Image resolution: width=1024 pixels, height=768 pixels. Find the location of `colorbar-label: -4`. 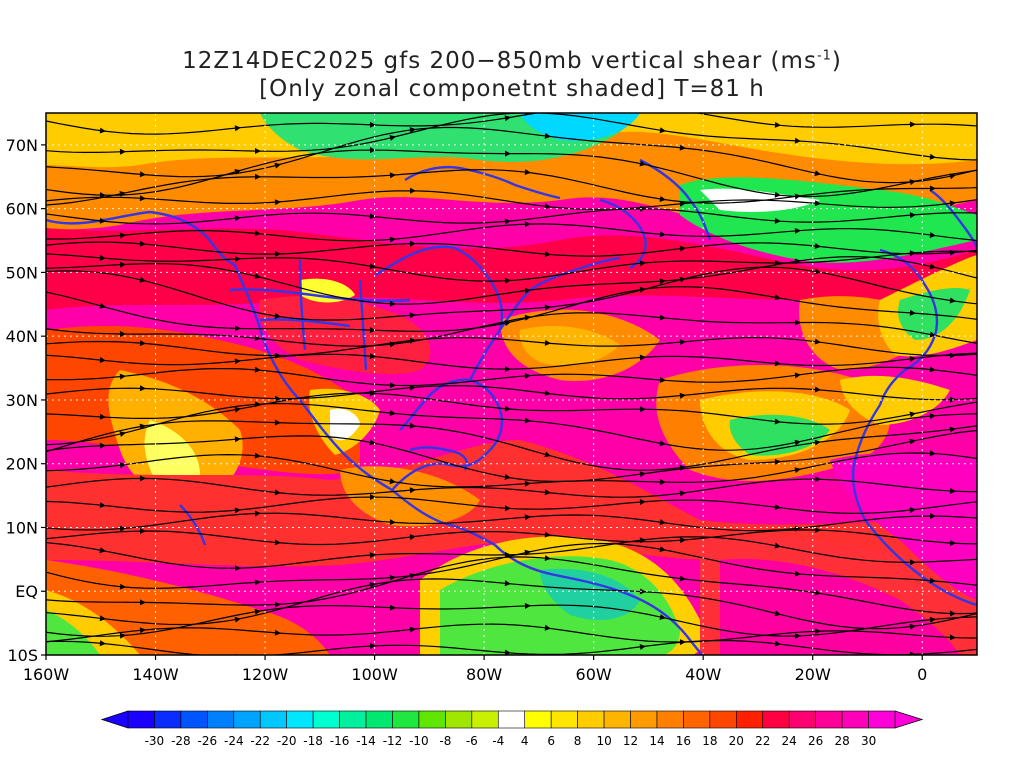

colorbar-label: -4 is located at coordinates (498, 741).